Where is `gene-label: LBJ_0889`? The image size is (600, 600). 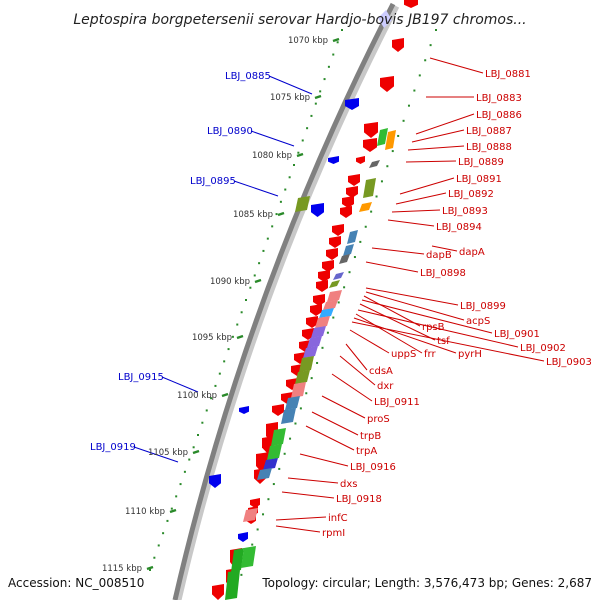
gene-label: LBJ_0889 is located at coordinates (481, 162).